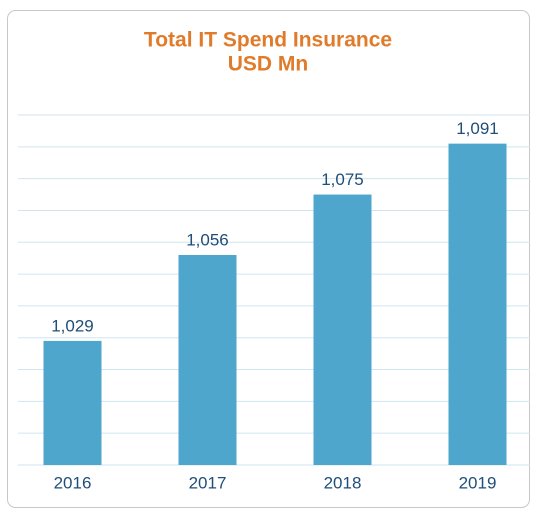 This screenshot has width=535, height=512. What do you see at coordinates (268, 64) in the screenshot?
I see `chart-subtitle: USD Mn` at bounding box center [268, 64].